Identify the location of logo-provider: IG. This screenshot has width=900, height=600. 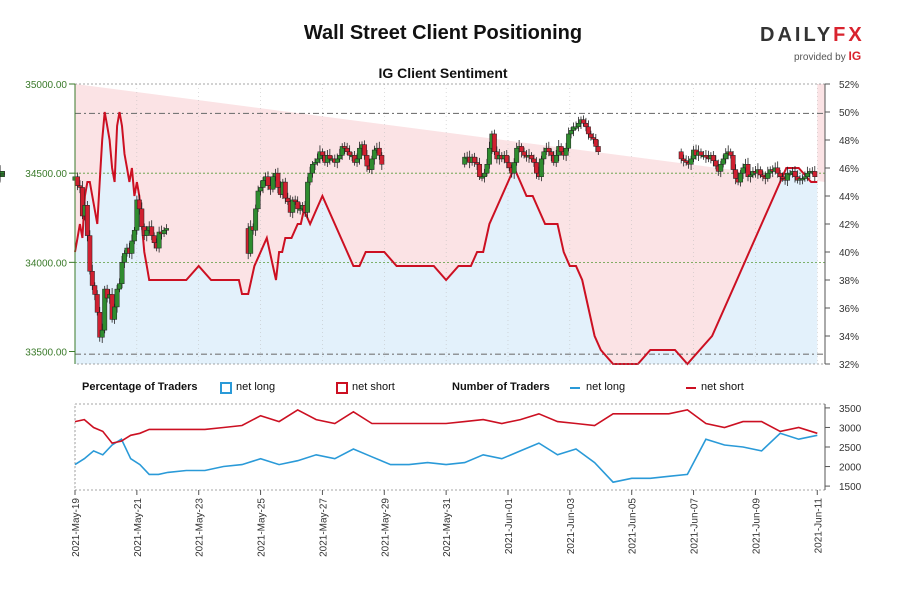
(855, 56).